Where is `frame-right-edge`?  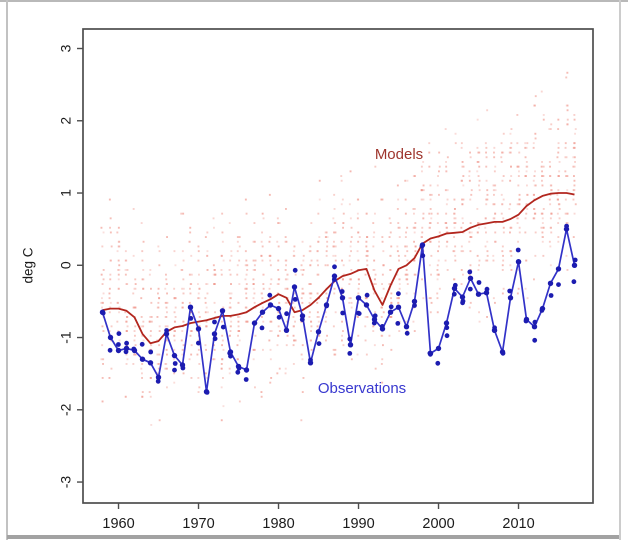 frame-right-edge is located at coordinates (620, 270).